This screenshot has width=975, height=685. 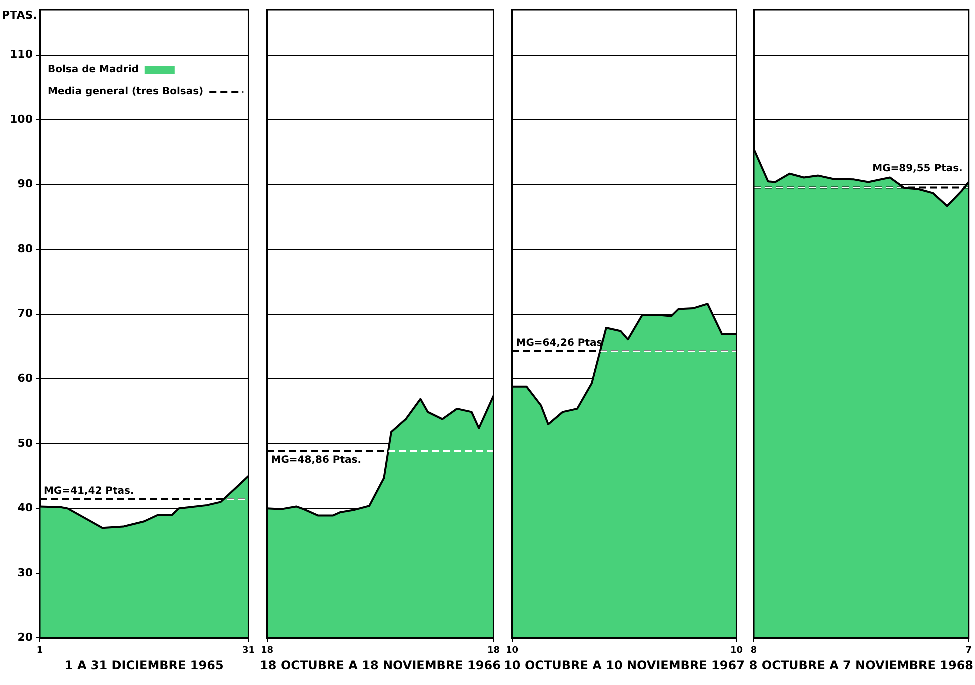 What do you see at coordinates (316, 460) in the screenshot?
I see `annotation: MG=48,86 Ptas.` at bounding box center [316, 460].